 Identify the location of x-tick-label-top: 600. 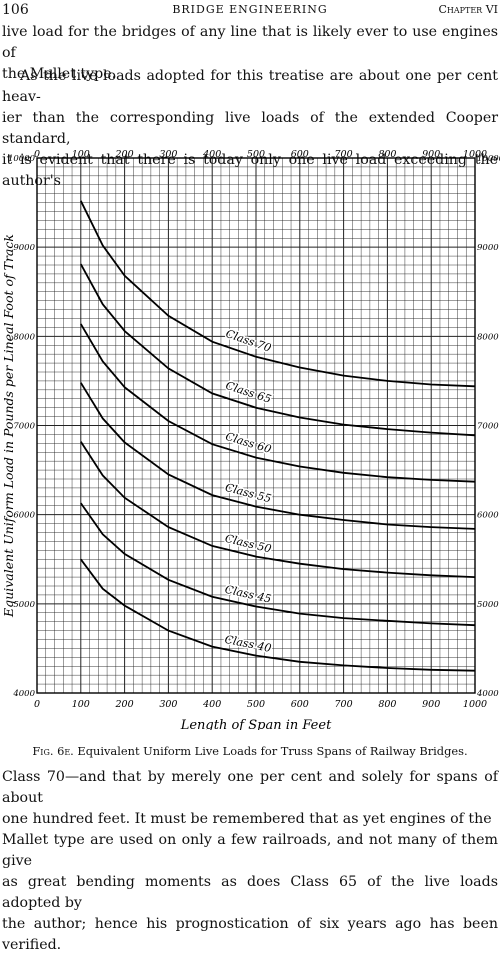
(300, 155).